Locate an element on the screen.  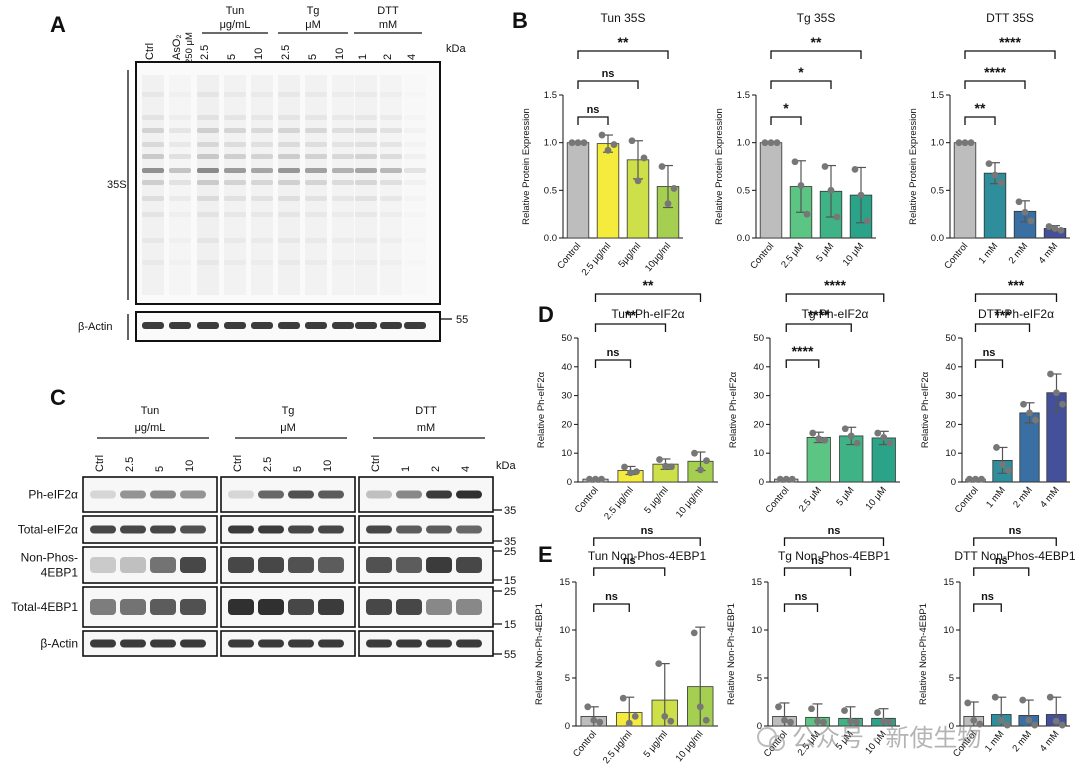
chart-significance-label: * is located at coordinates (786, 108).